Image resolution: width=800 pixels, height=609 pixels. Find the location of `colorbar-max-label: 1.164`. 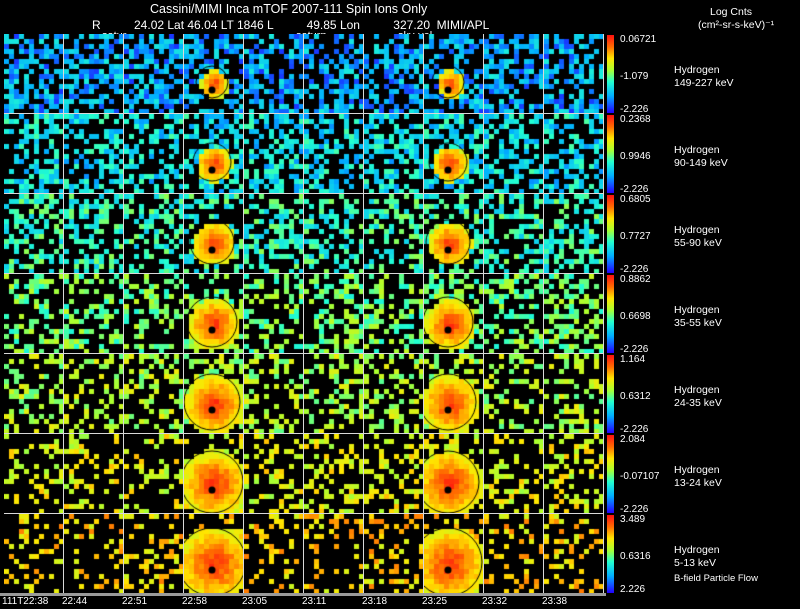

colorbar-max-label: 1.164 is located at coordinates (633, 359).